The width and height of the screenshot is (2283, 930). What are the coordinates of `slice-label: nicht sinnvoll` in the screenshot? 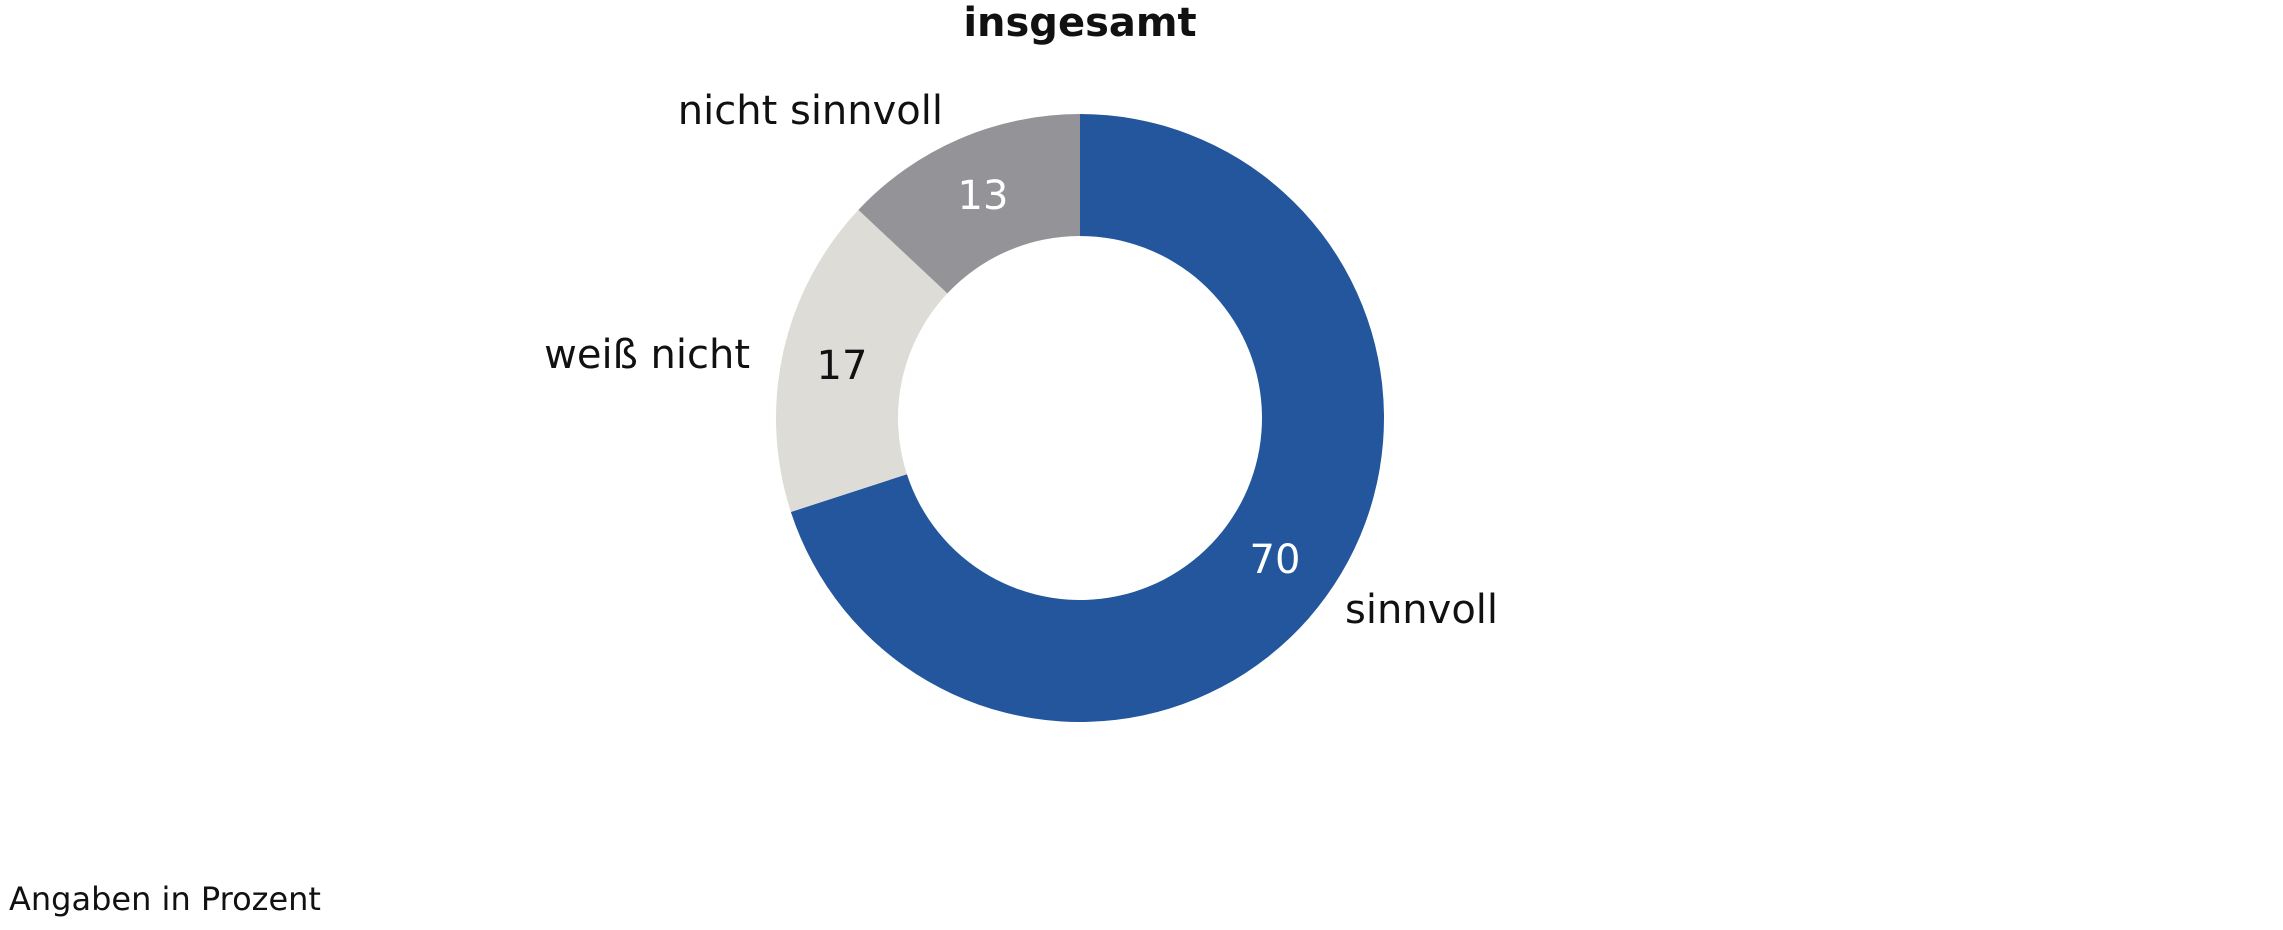 It's located at (810, 111).